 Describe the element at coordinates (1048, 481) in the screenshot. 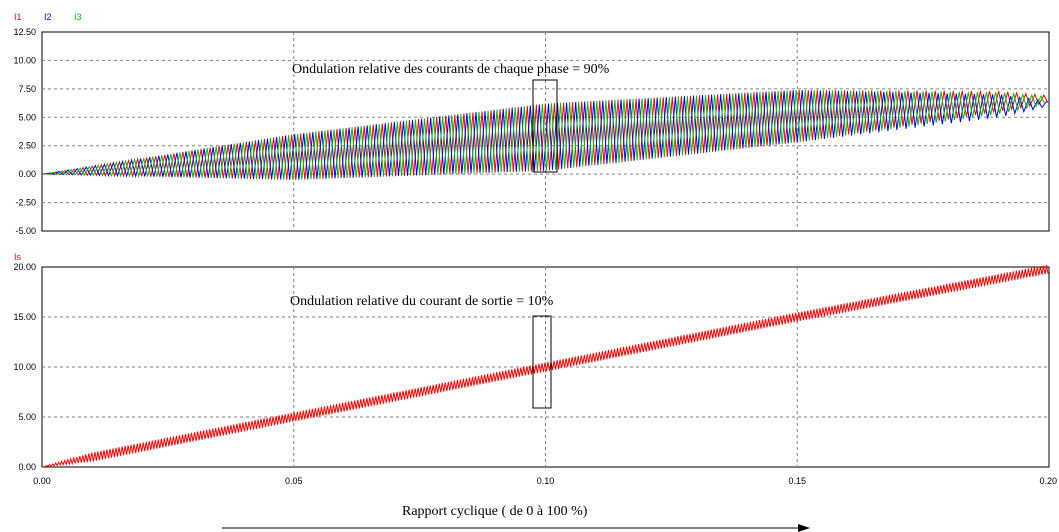

I see `bottom-x-tick-label: 0.20` at that location.